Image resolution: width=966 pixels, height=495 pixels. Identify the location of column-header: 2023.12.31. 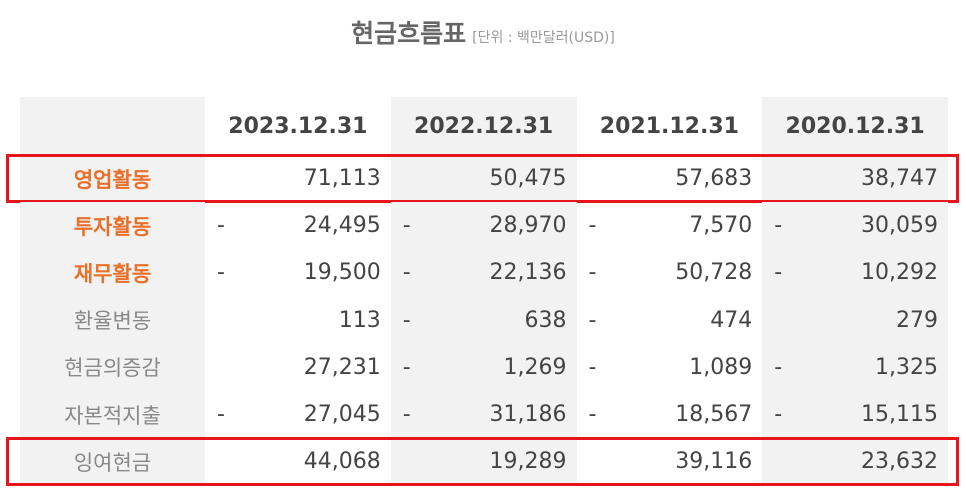
(298, 126).